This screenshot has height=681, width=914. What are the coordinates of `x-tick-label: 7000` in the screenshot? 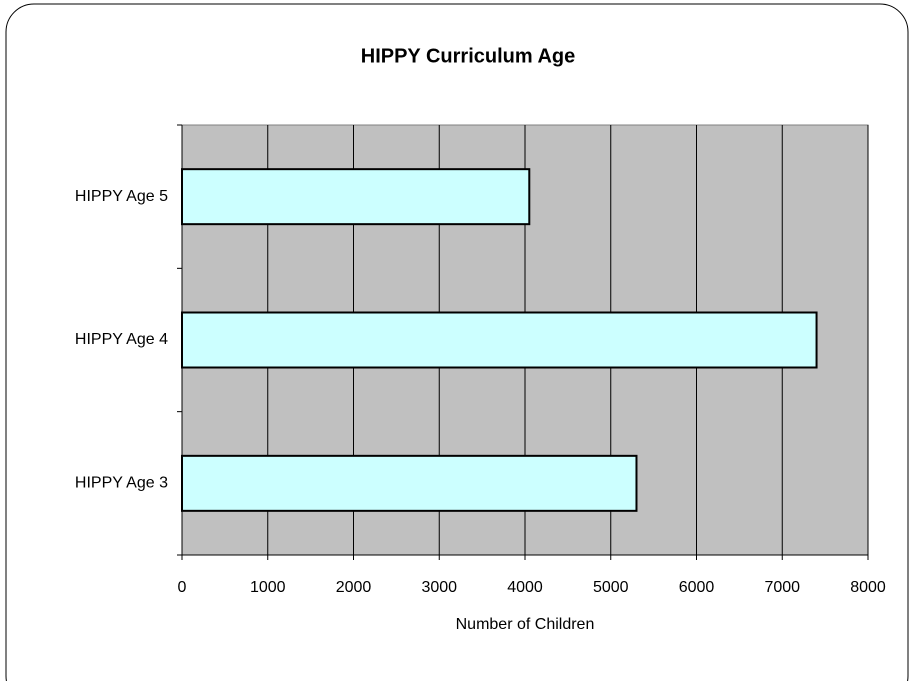 It's located at (782, 587).